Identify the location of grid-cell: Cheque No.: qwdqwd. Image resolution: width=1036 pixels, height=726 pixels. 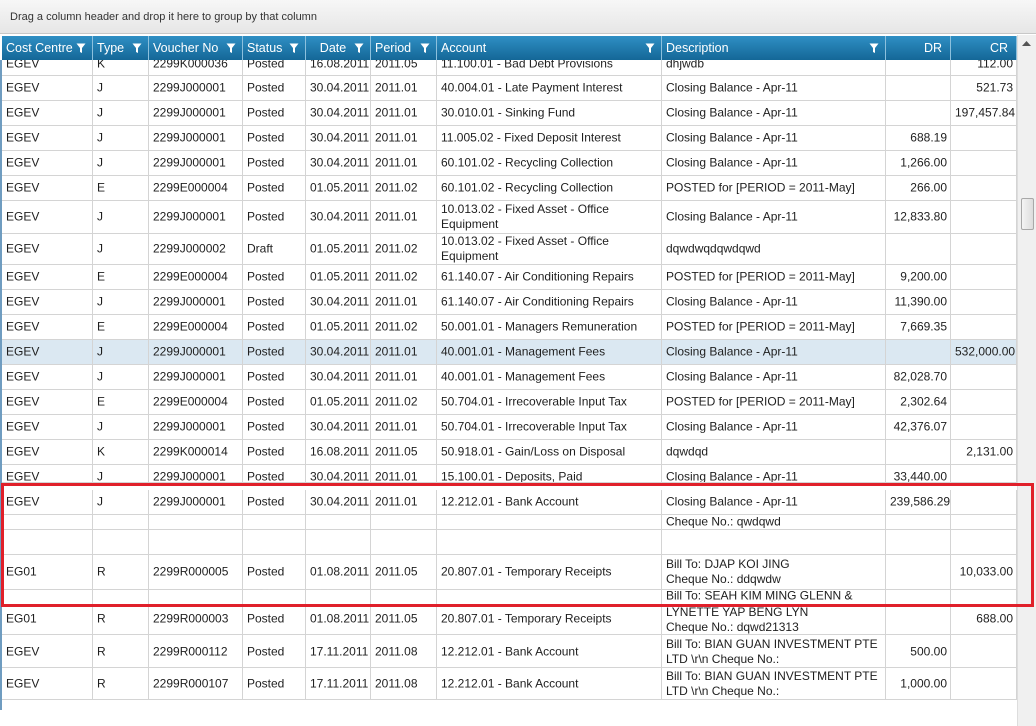
(774, 522).